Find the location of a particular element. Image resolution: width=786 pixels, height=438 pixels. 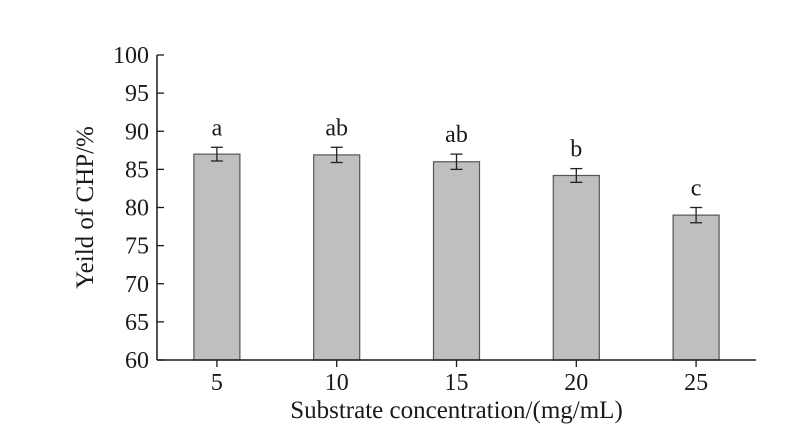

y-tick-label-85: 85 is located at coordinates (137, 170).